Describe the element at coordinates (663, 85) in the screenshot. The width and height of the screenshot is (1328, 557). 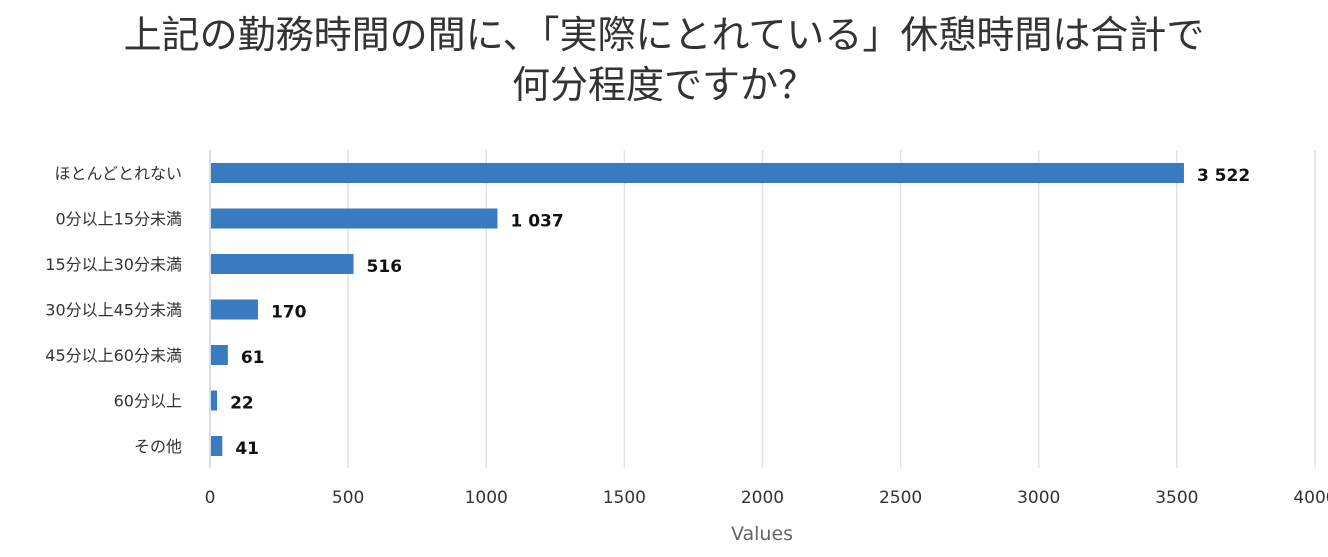
I see `chart-title-line2: 何分程度ですか？` at that location.